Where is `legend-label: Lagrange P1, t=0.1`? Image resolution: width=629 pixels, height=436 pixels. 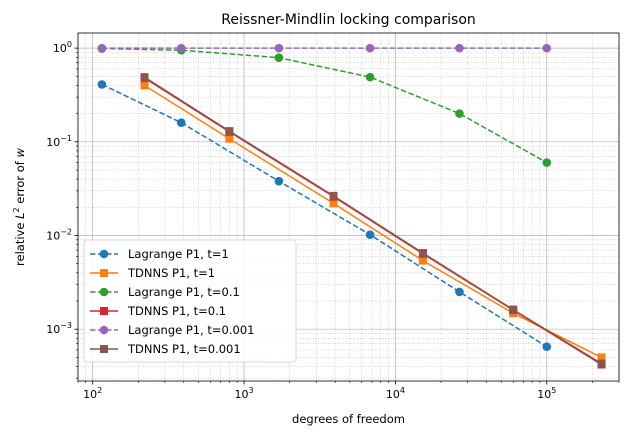 legend-label: Lagrange P1, t=0.1 is located at coordinates (184, 292).